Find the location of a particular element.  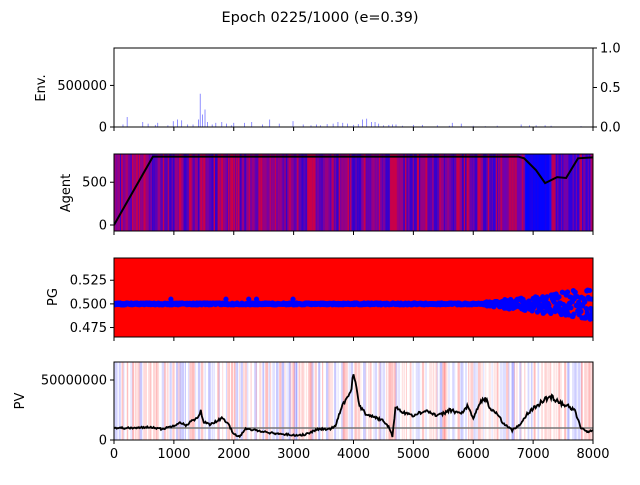

x-tick-label: 6000 is located at coordinates (473, 454).